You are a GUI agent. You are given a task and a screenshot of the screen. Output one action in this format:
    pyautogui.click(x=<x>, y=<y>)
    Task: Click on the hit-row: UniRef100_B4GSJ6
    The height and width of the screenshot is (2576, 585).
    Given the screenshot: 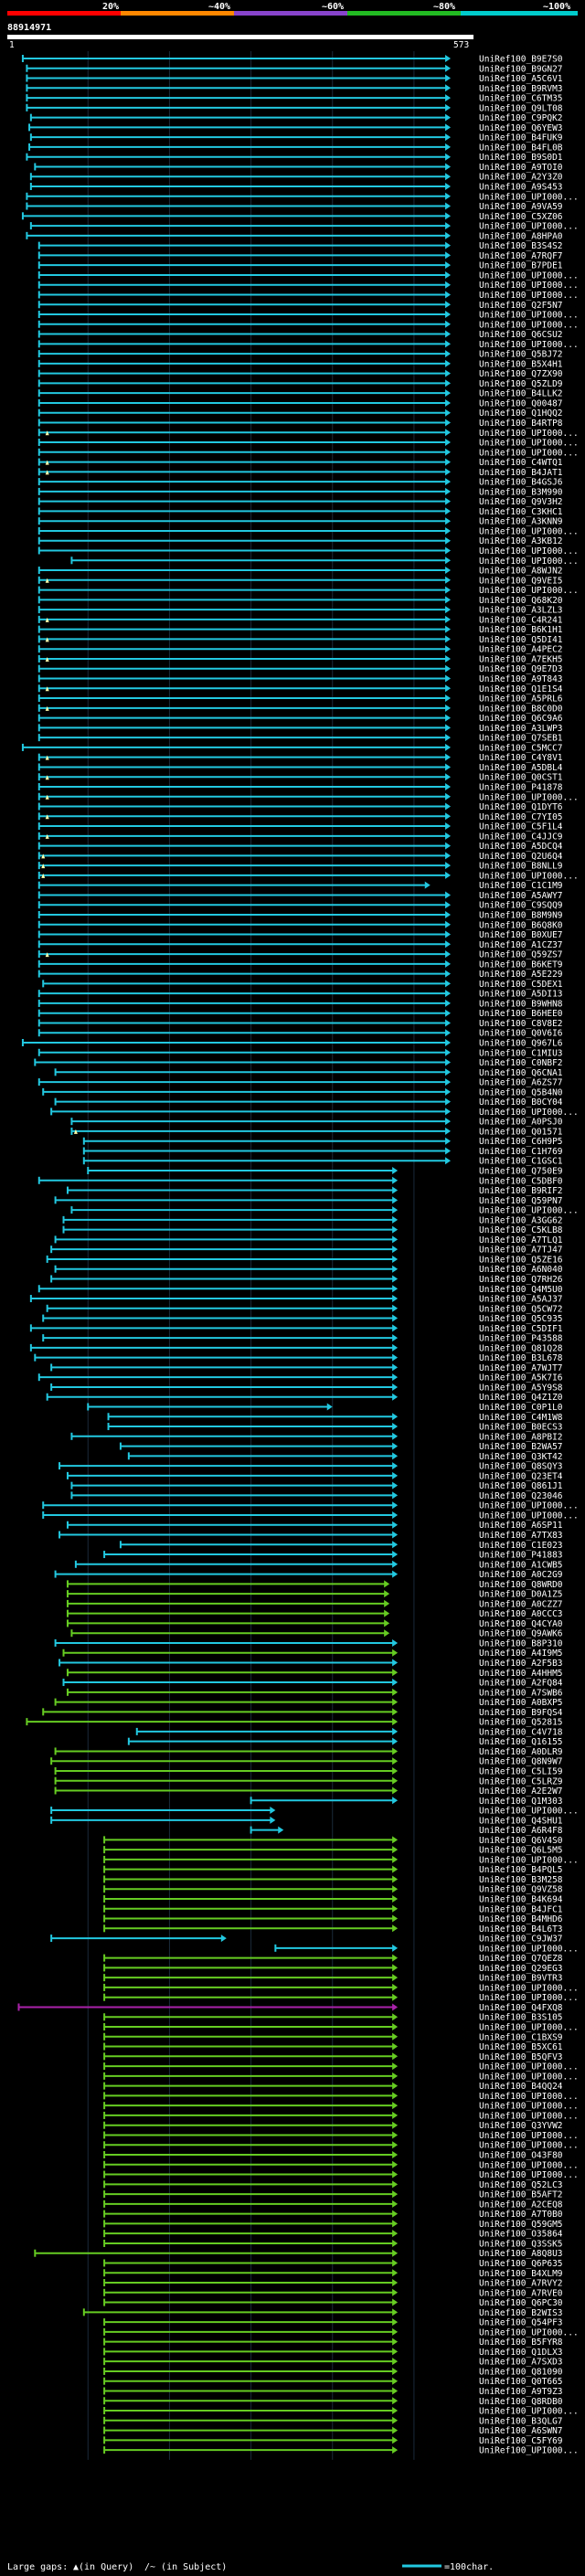 What is the action you would take?
    pyautogui.click(x=300, y=483)
    